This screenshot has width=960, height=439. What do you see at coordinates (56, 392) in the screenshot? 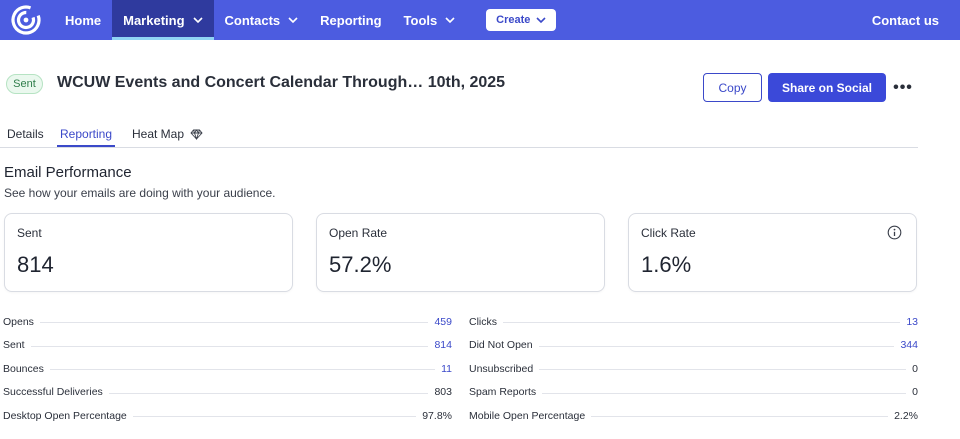
I see `stat-label: Successful Deliveries` at bounding box center [56, 392].